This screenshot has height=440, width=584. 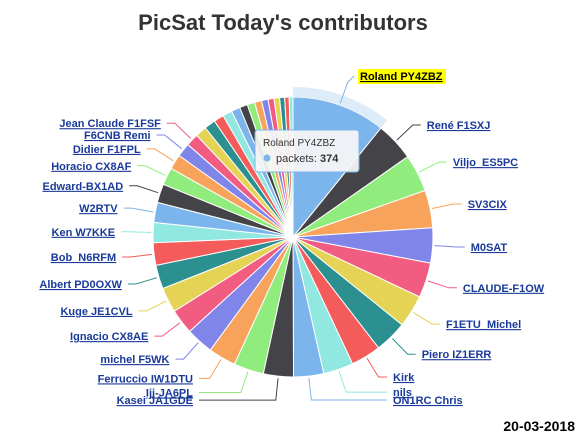 What do you see at coordinates (426, 318) in the screenshot?
I see `connector-f1etu-michel` at bounding box center [426, 318].